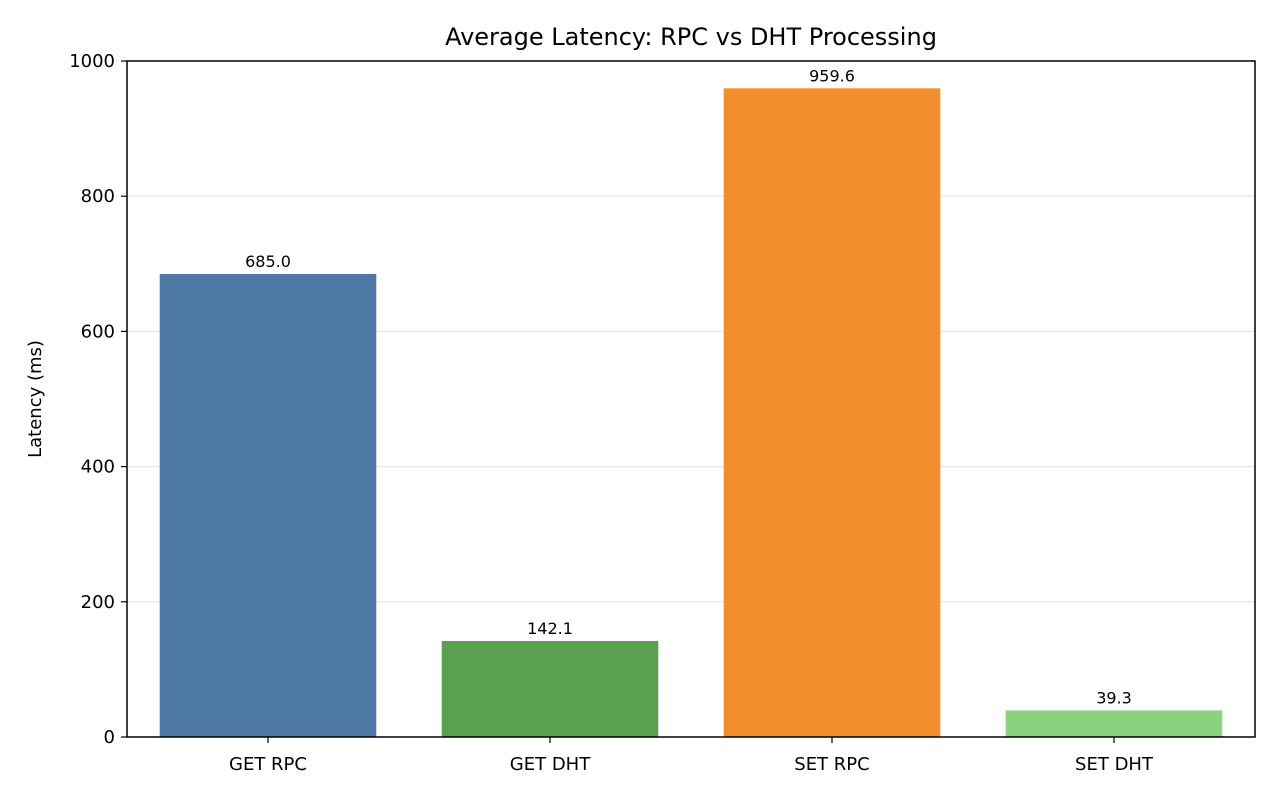  What do you see at coordinates (550, 764) in the screenshot?
I see `x-tick-label: GET DHT` at bounding box center [550, 764].